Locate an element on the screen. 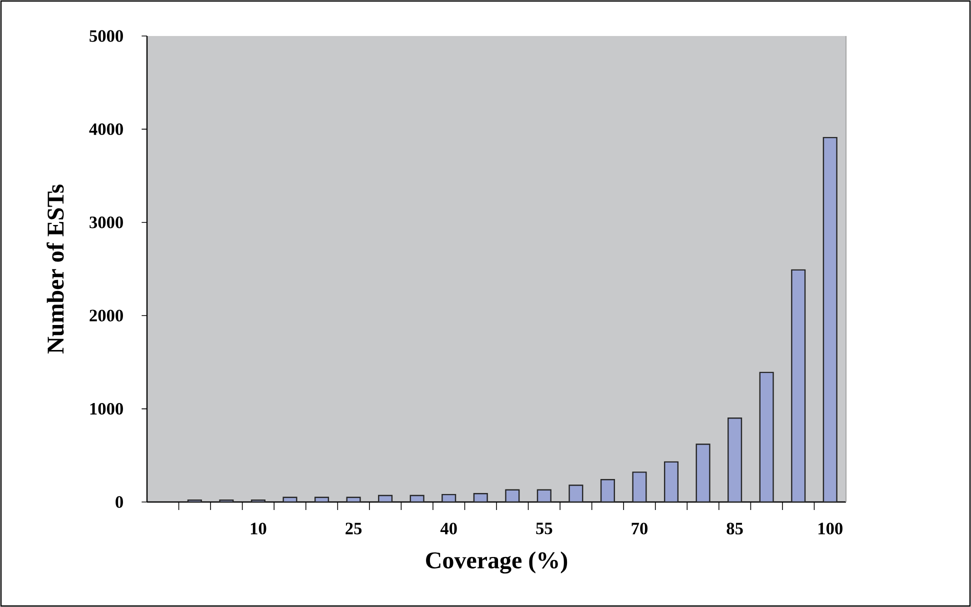 This screenshot has width=971, height=607. x-tick-label: 25 is located at coordinates (354, 528).